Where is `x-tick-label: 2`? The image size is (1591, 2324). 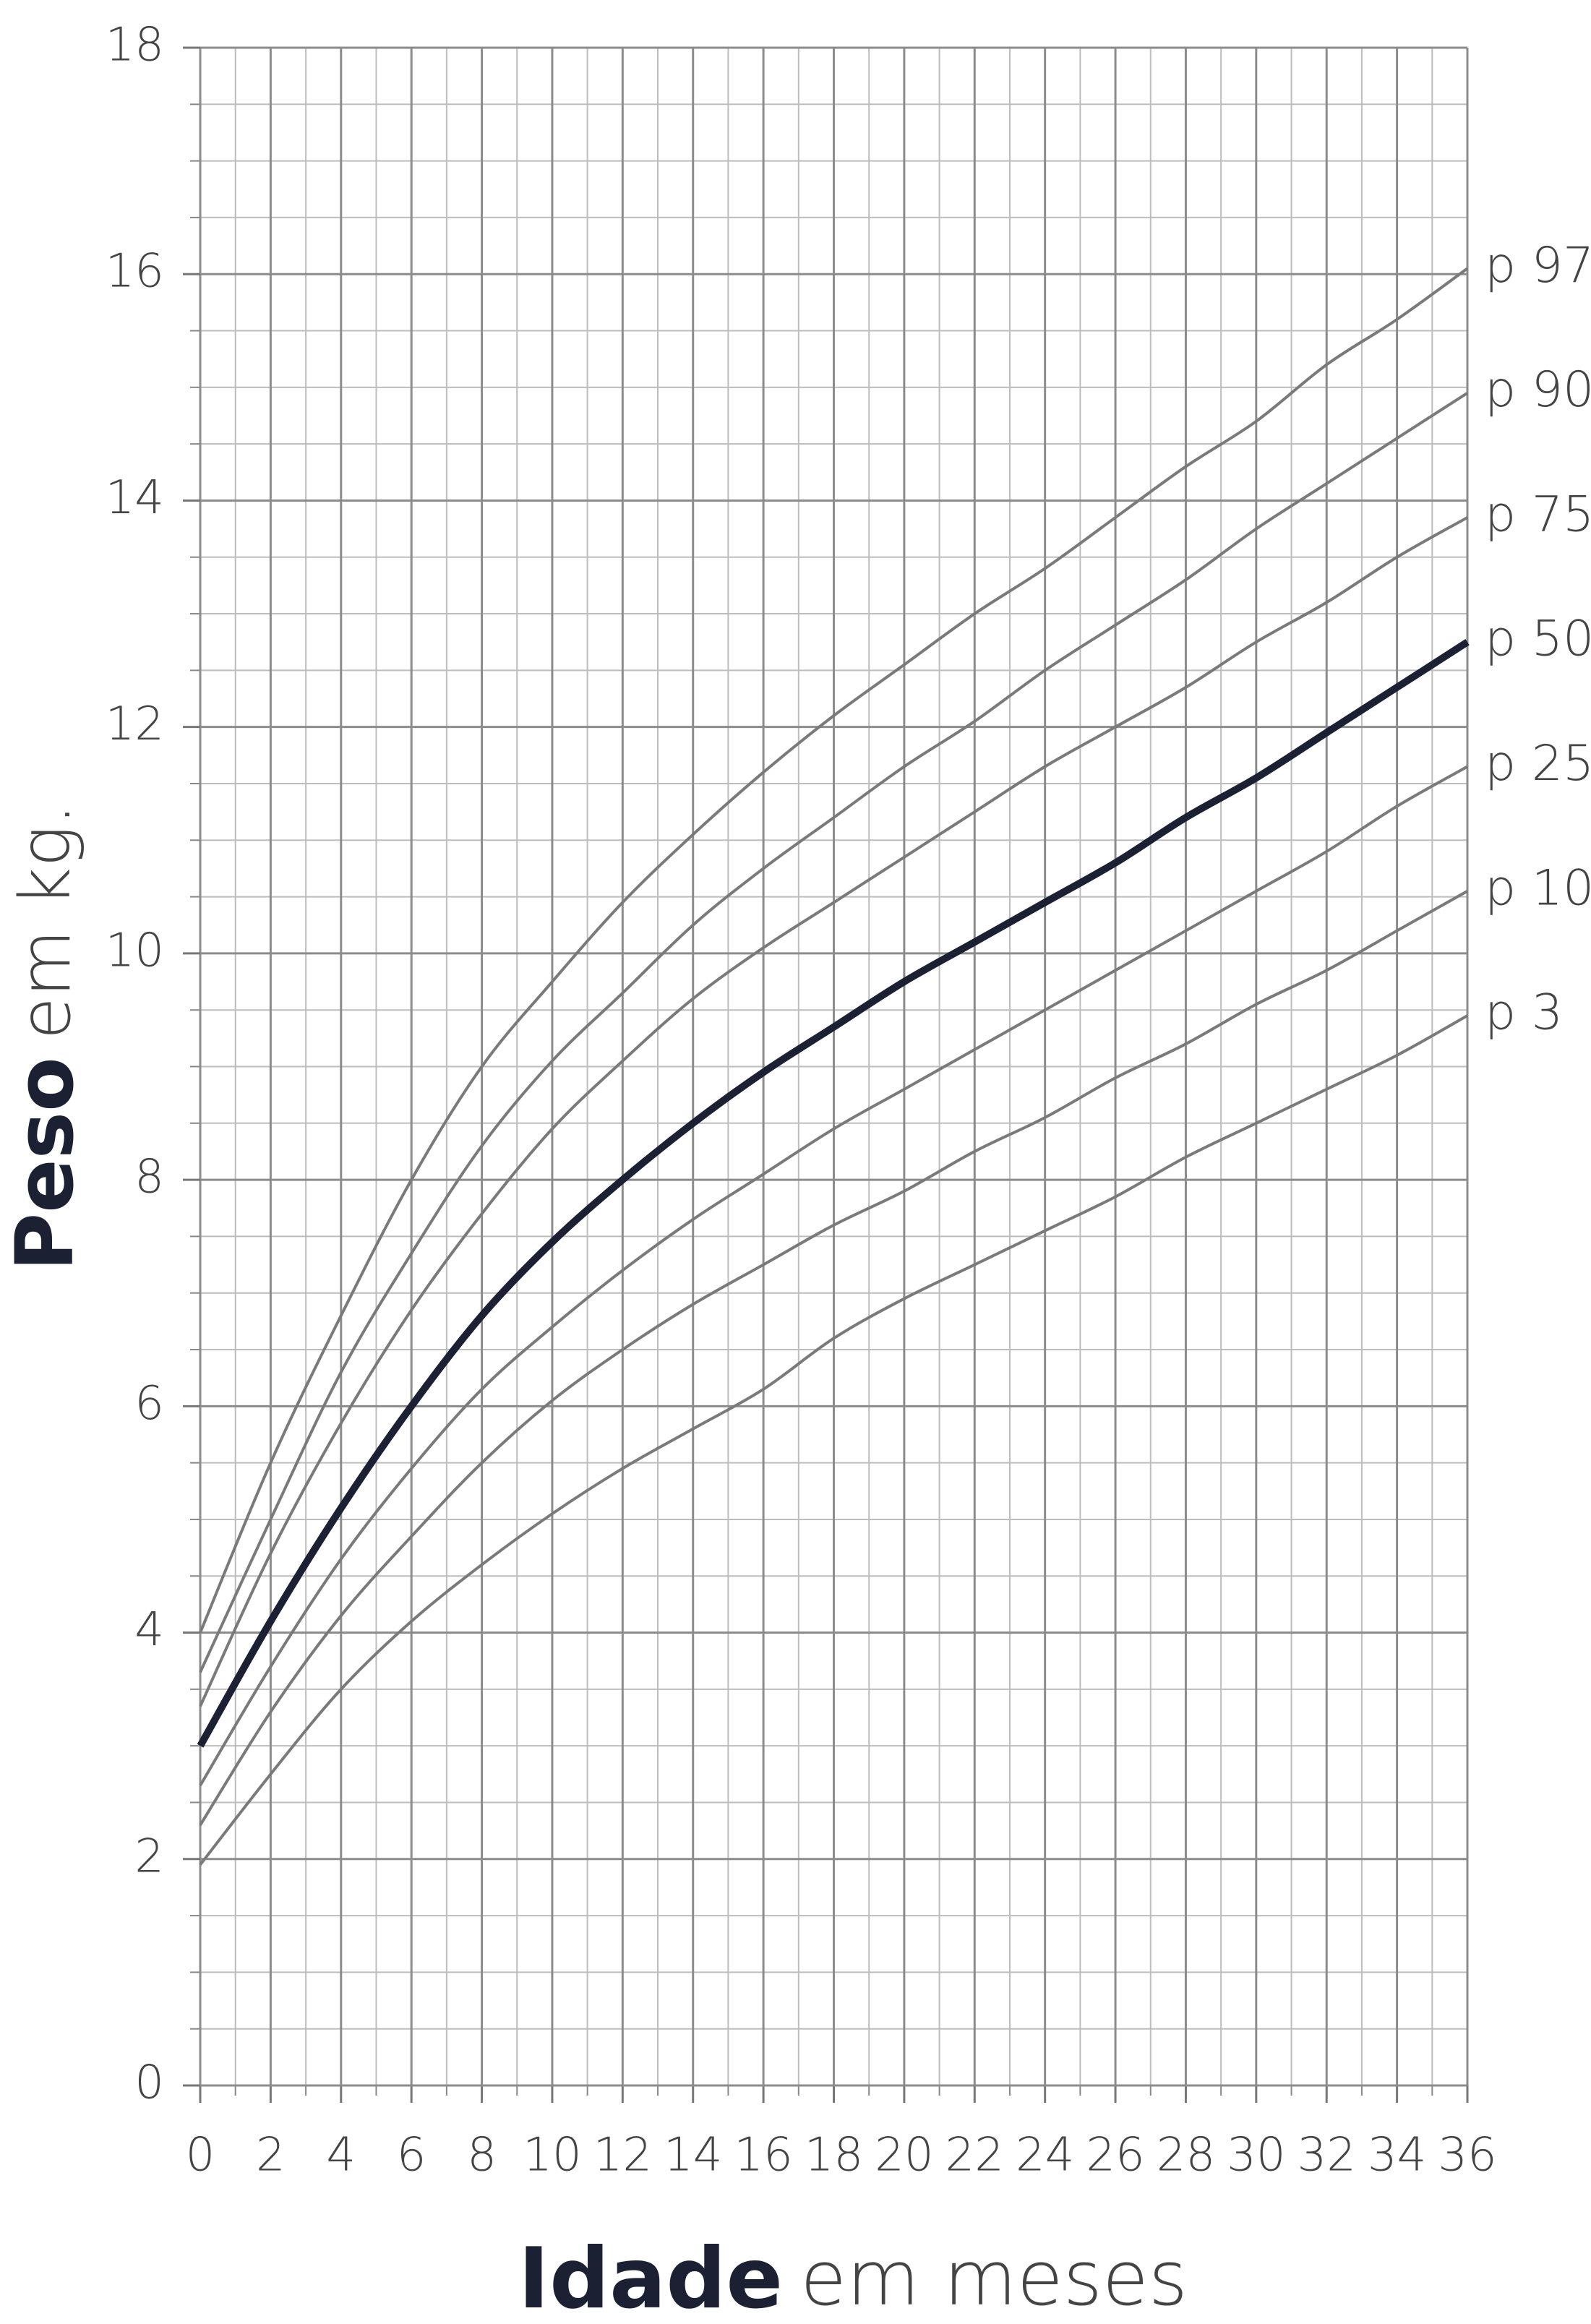
x-tick-label: 2 is located at coordinates (271, 2155).